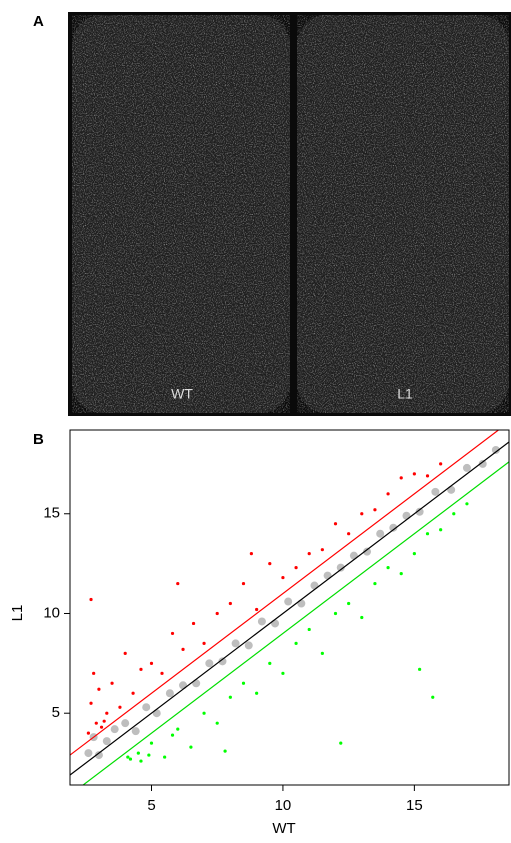 The width and height of the screenshot is (511, 843). Describe the element at coordinates (38, 439) in the screenshot. I see `panel-label: B` at that location.